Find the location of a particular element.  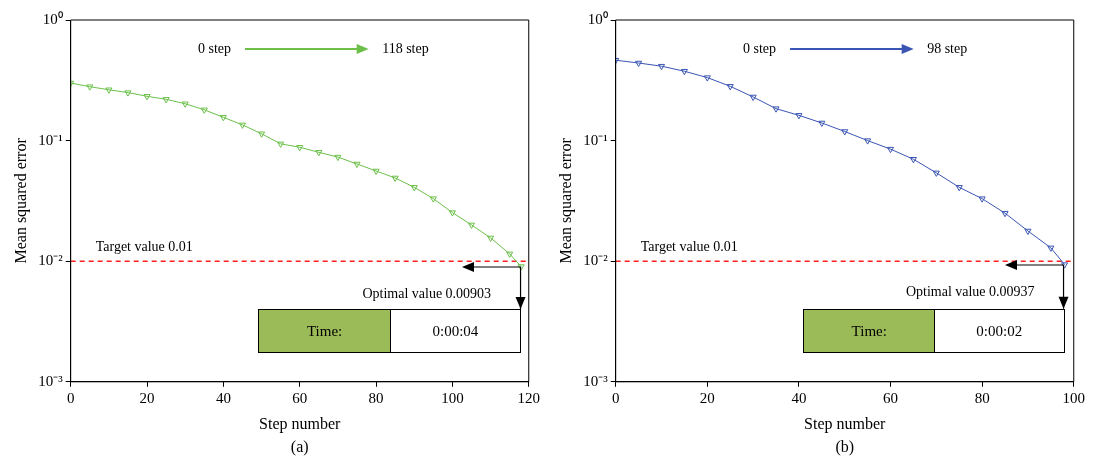

annotation: 0:00:02 is located at coordinates (999, 331).